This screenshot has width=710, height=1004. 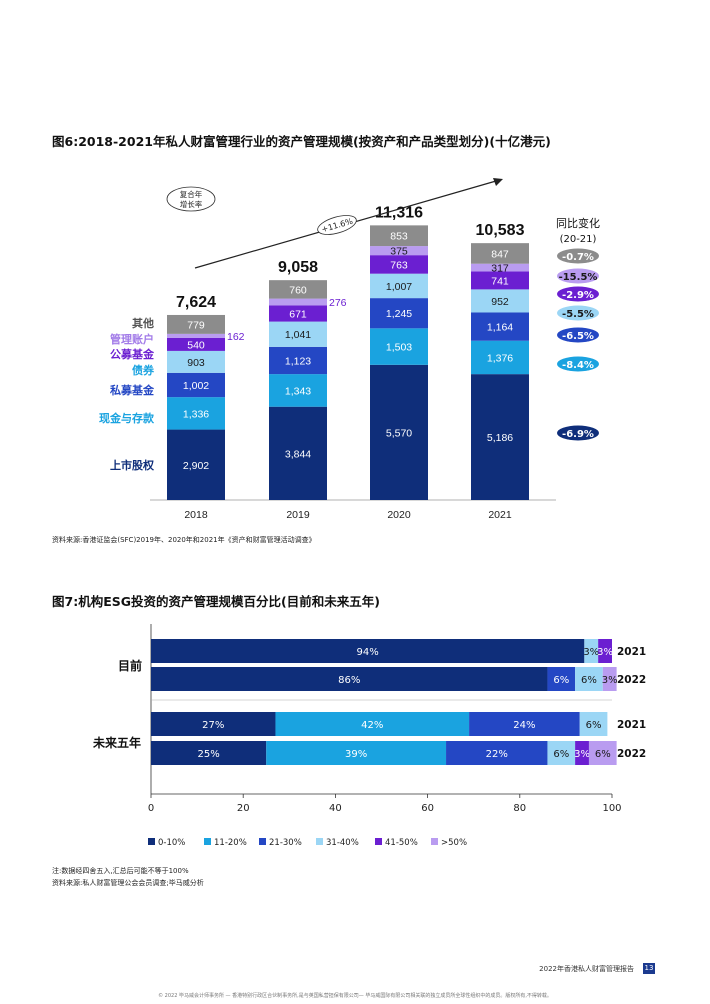 I want to click on x-tick-label: 40, so click(x=335, y=808).